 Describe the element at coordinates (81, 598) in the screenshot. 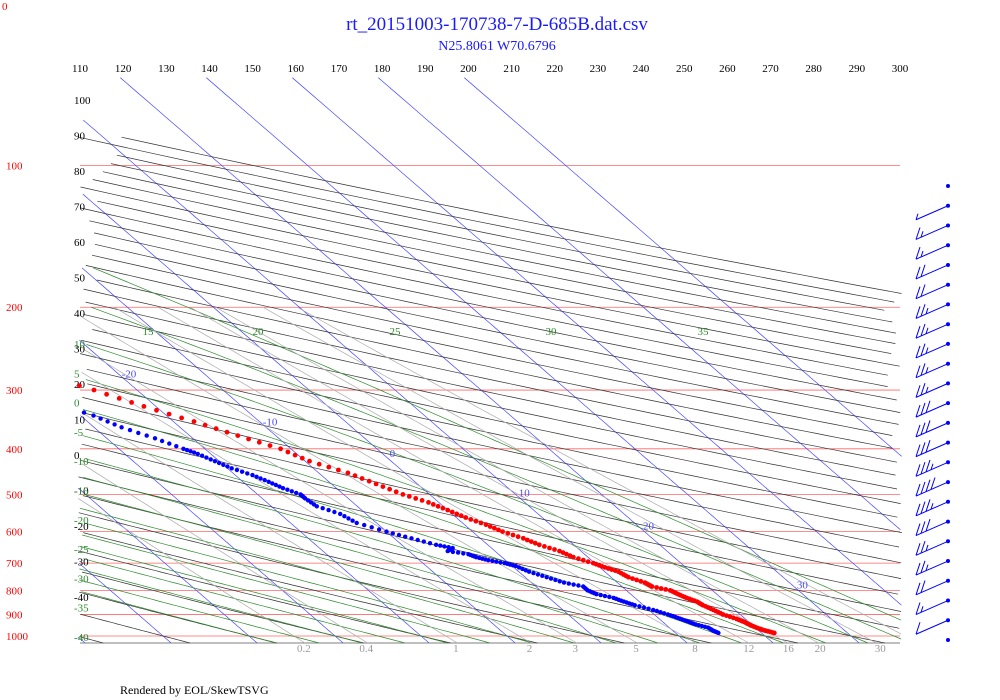

I see `dry-adiabat-left-label: -40` at that location.